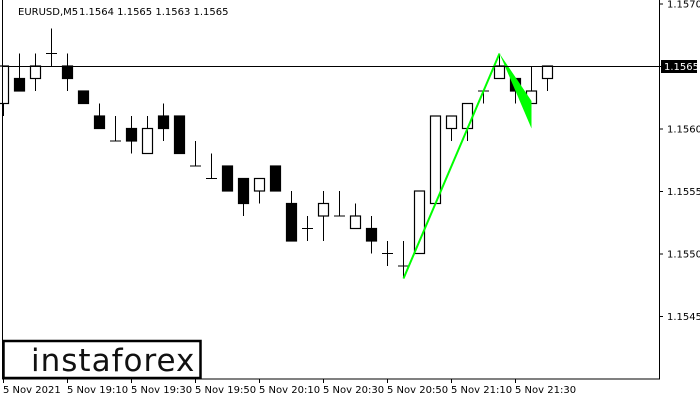 The height and width of the screenshot is (400, 700). Describe the element at coordinates (679, 161) in the screenshot. I see `price-axis: 1.1570 1.1560 1.1555 1.1550 1.1545` at that location.